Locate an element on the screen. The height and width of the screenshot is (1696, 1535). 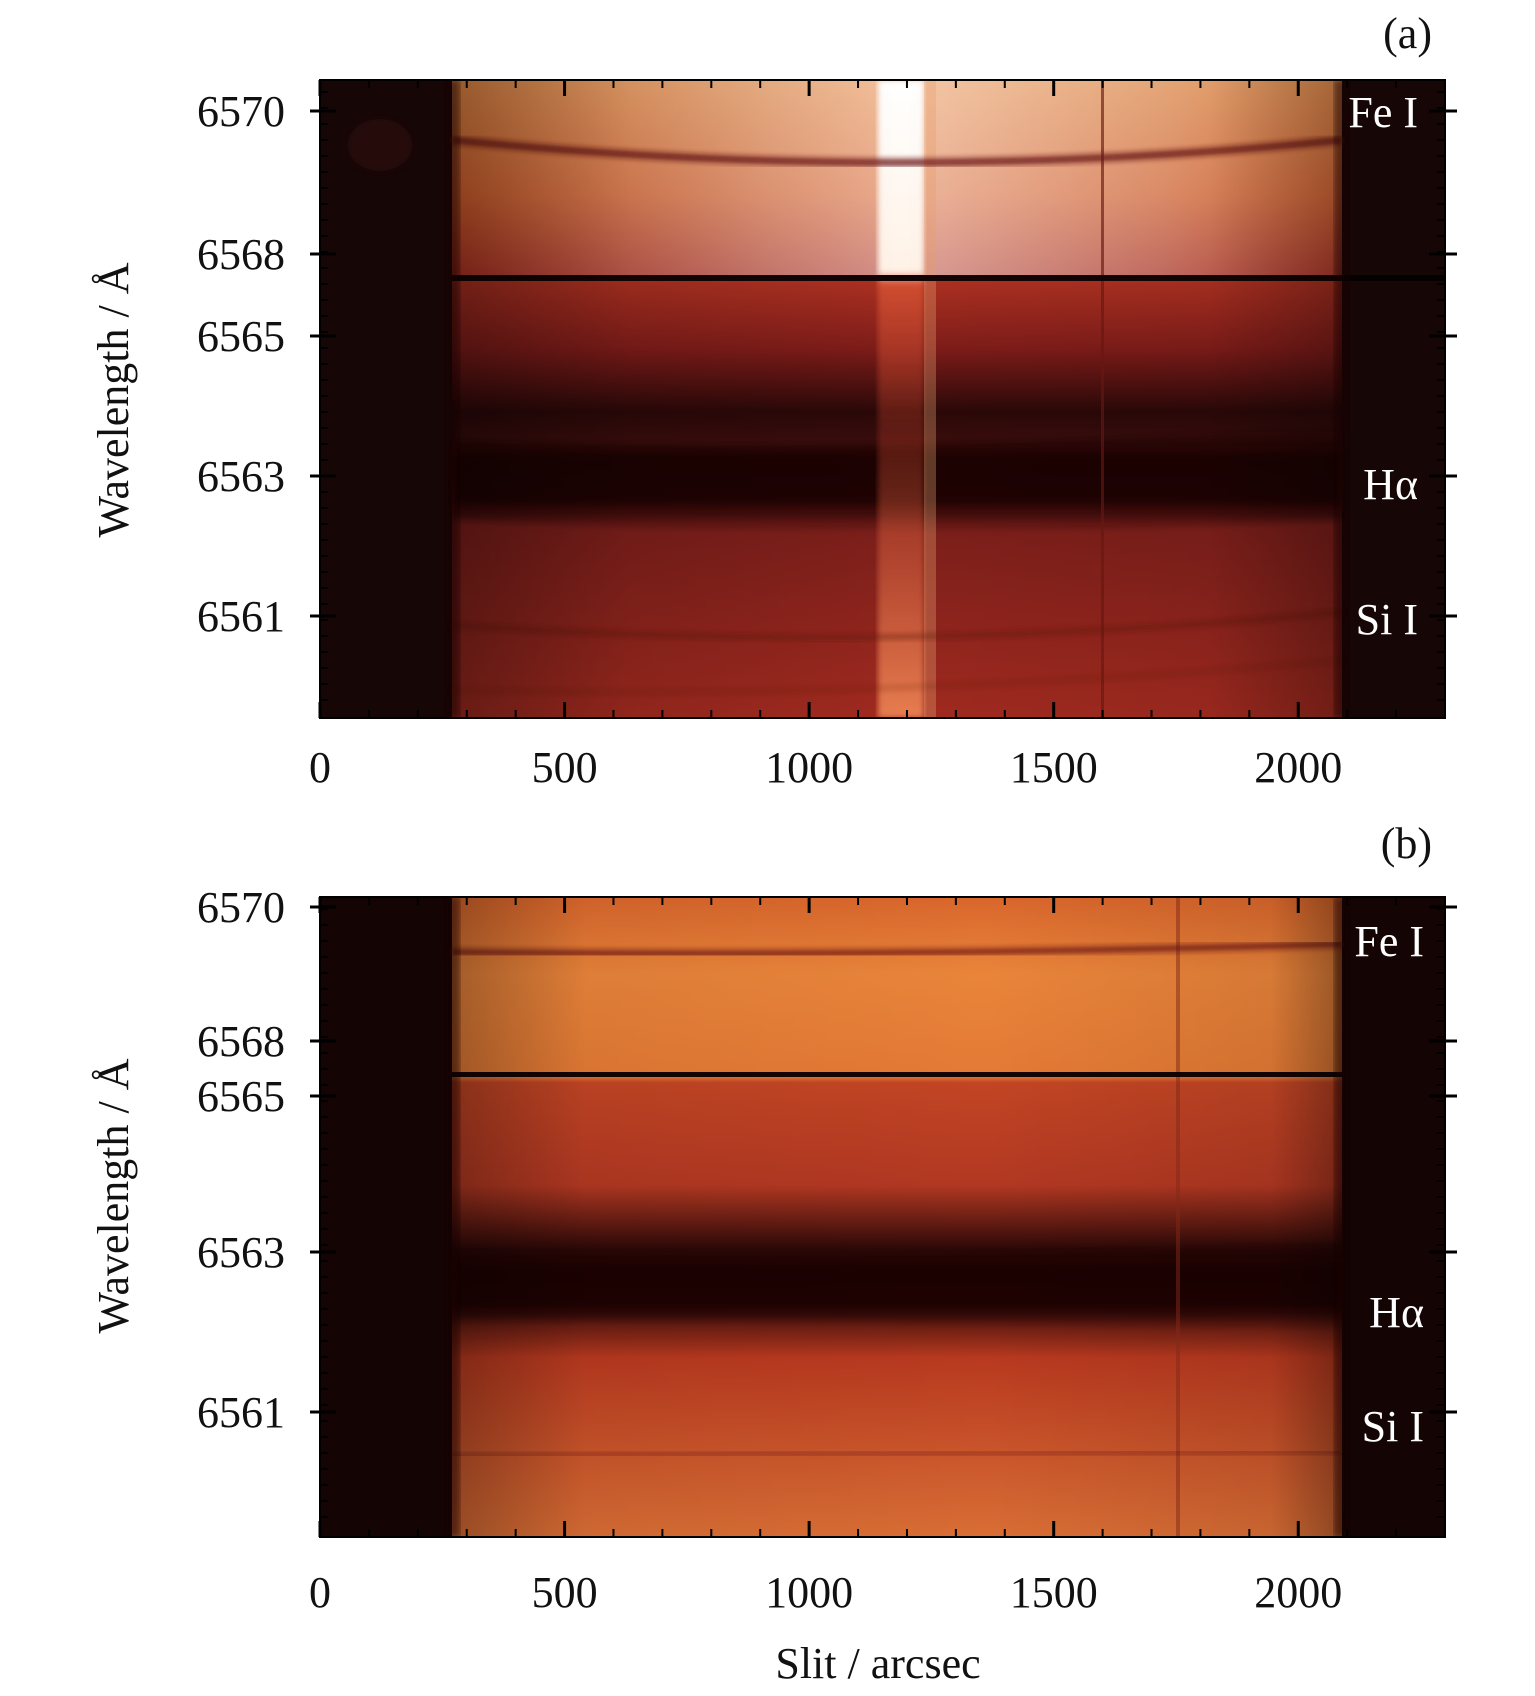
panel-b-x-tick-label: 1500 is located at coordinates (1054, 1592).